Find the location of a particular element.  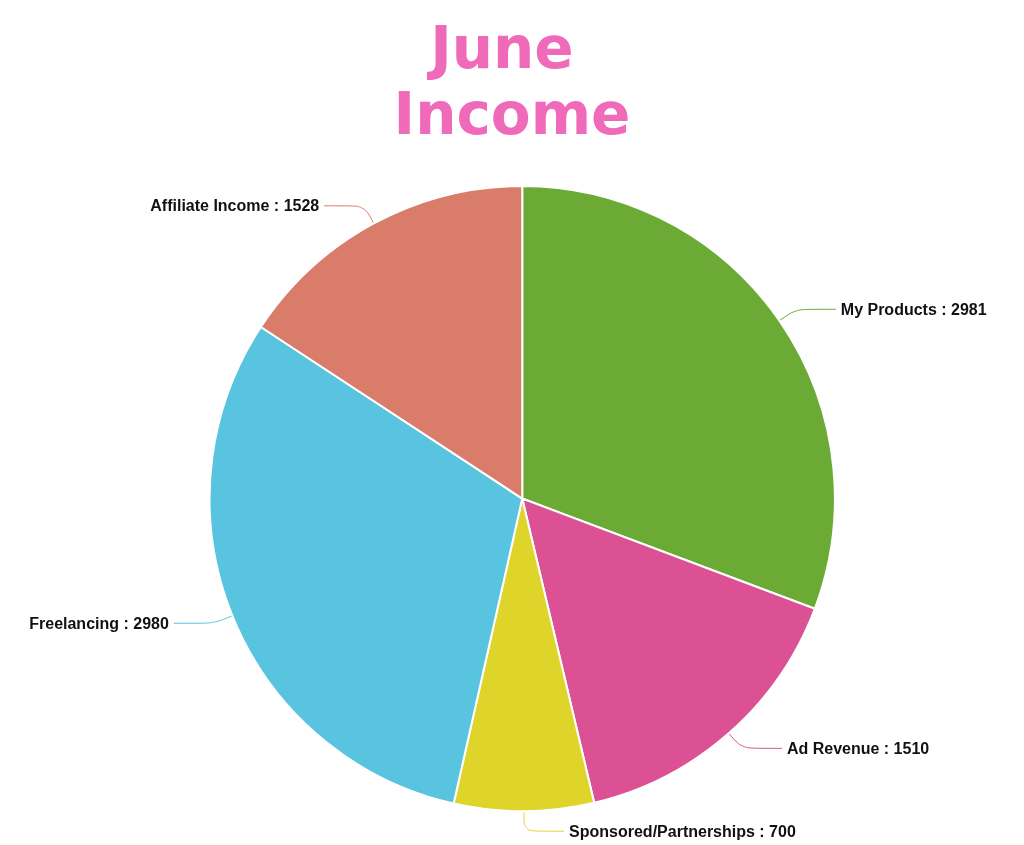

chart-title: June Income is located at coordinates (512, 81).